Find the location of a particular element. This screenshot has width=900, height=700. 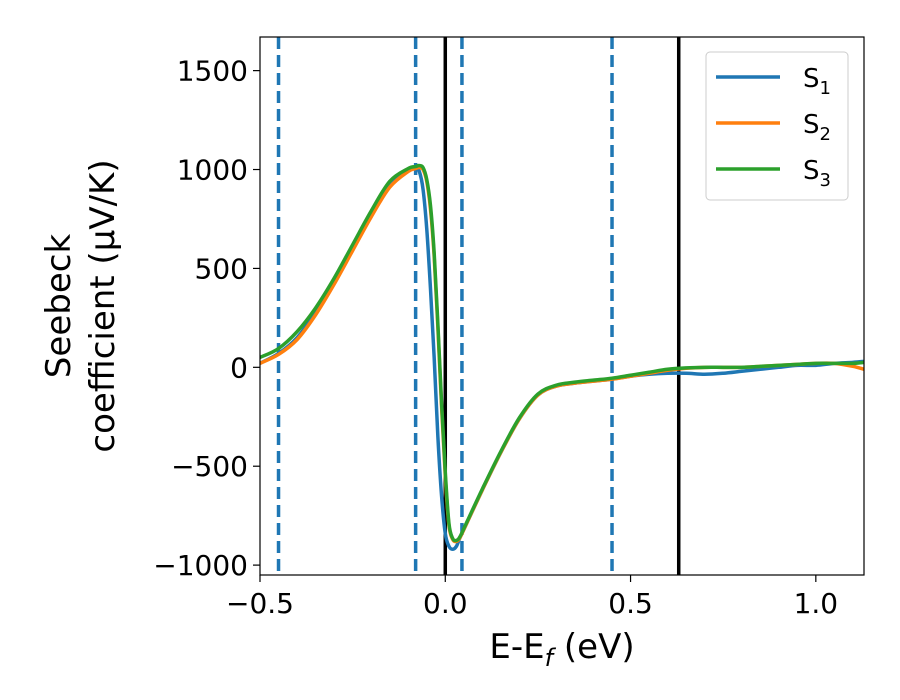

y-axis-label: Seebeck coefficient (μV/K) is located at coordinates (81, 305).